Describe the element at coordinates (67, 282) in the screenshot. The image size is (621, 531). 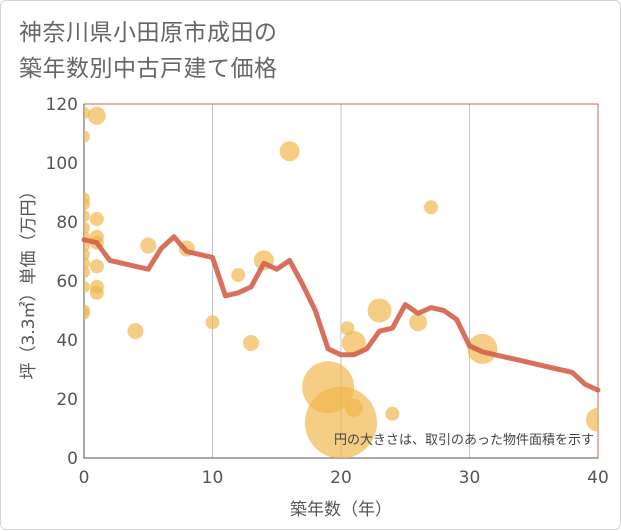
I see `y-tick-label: 60` at that location.